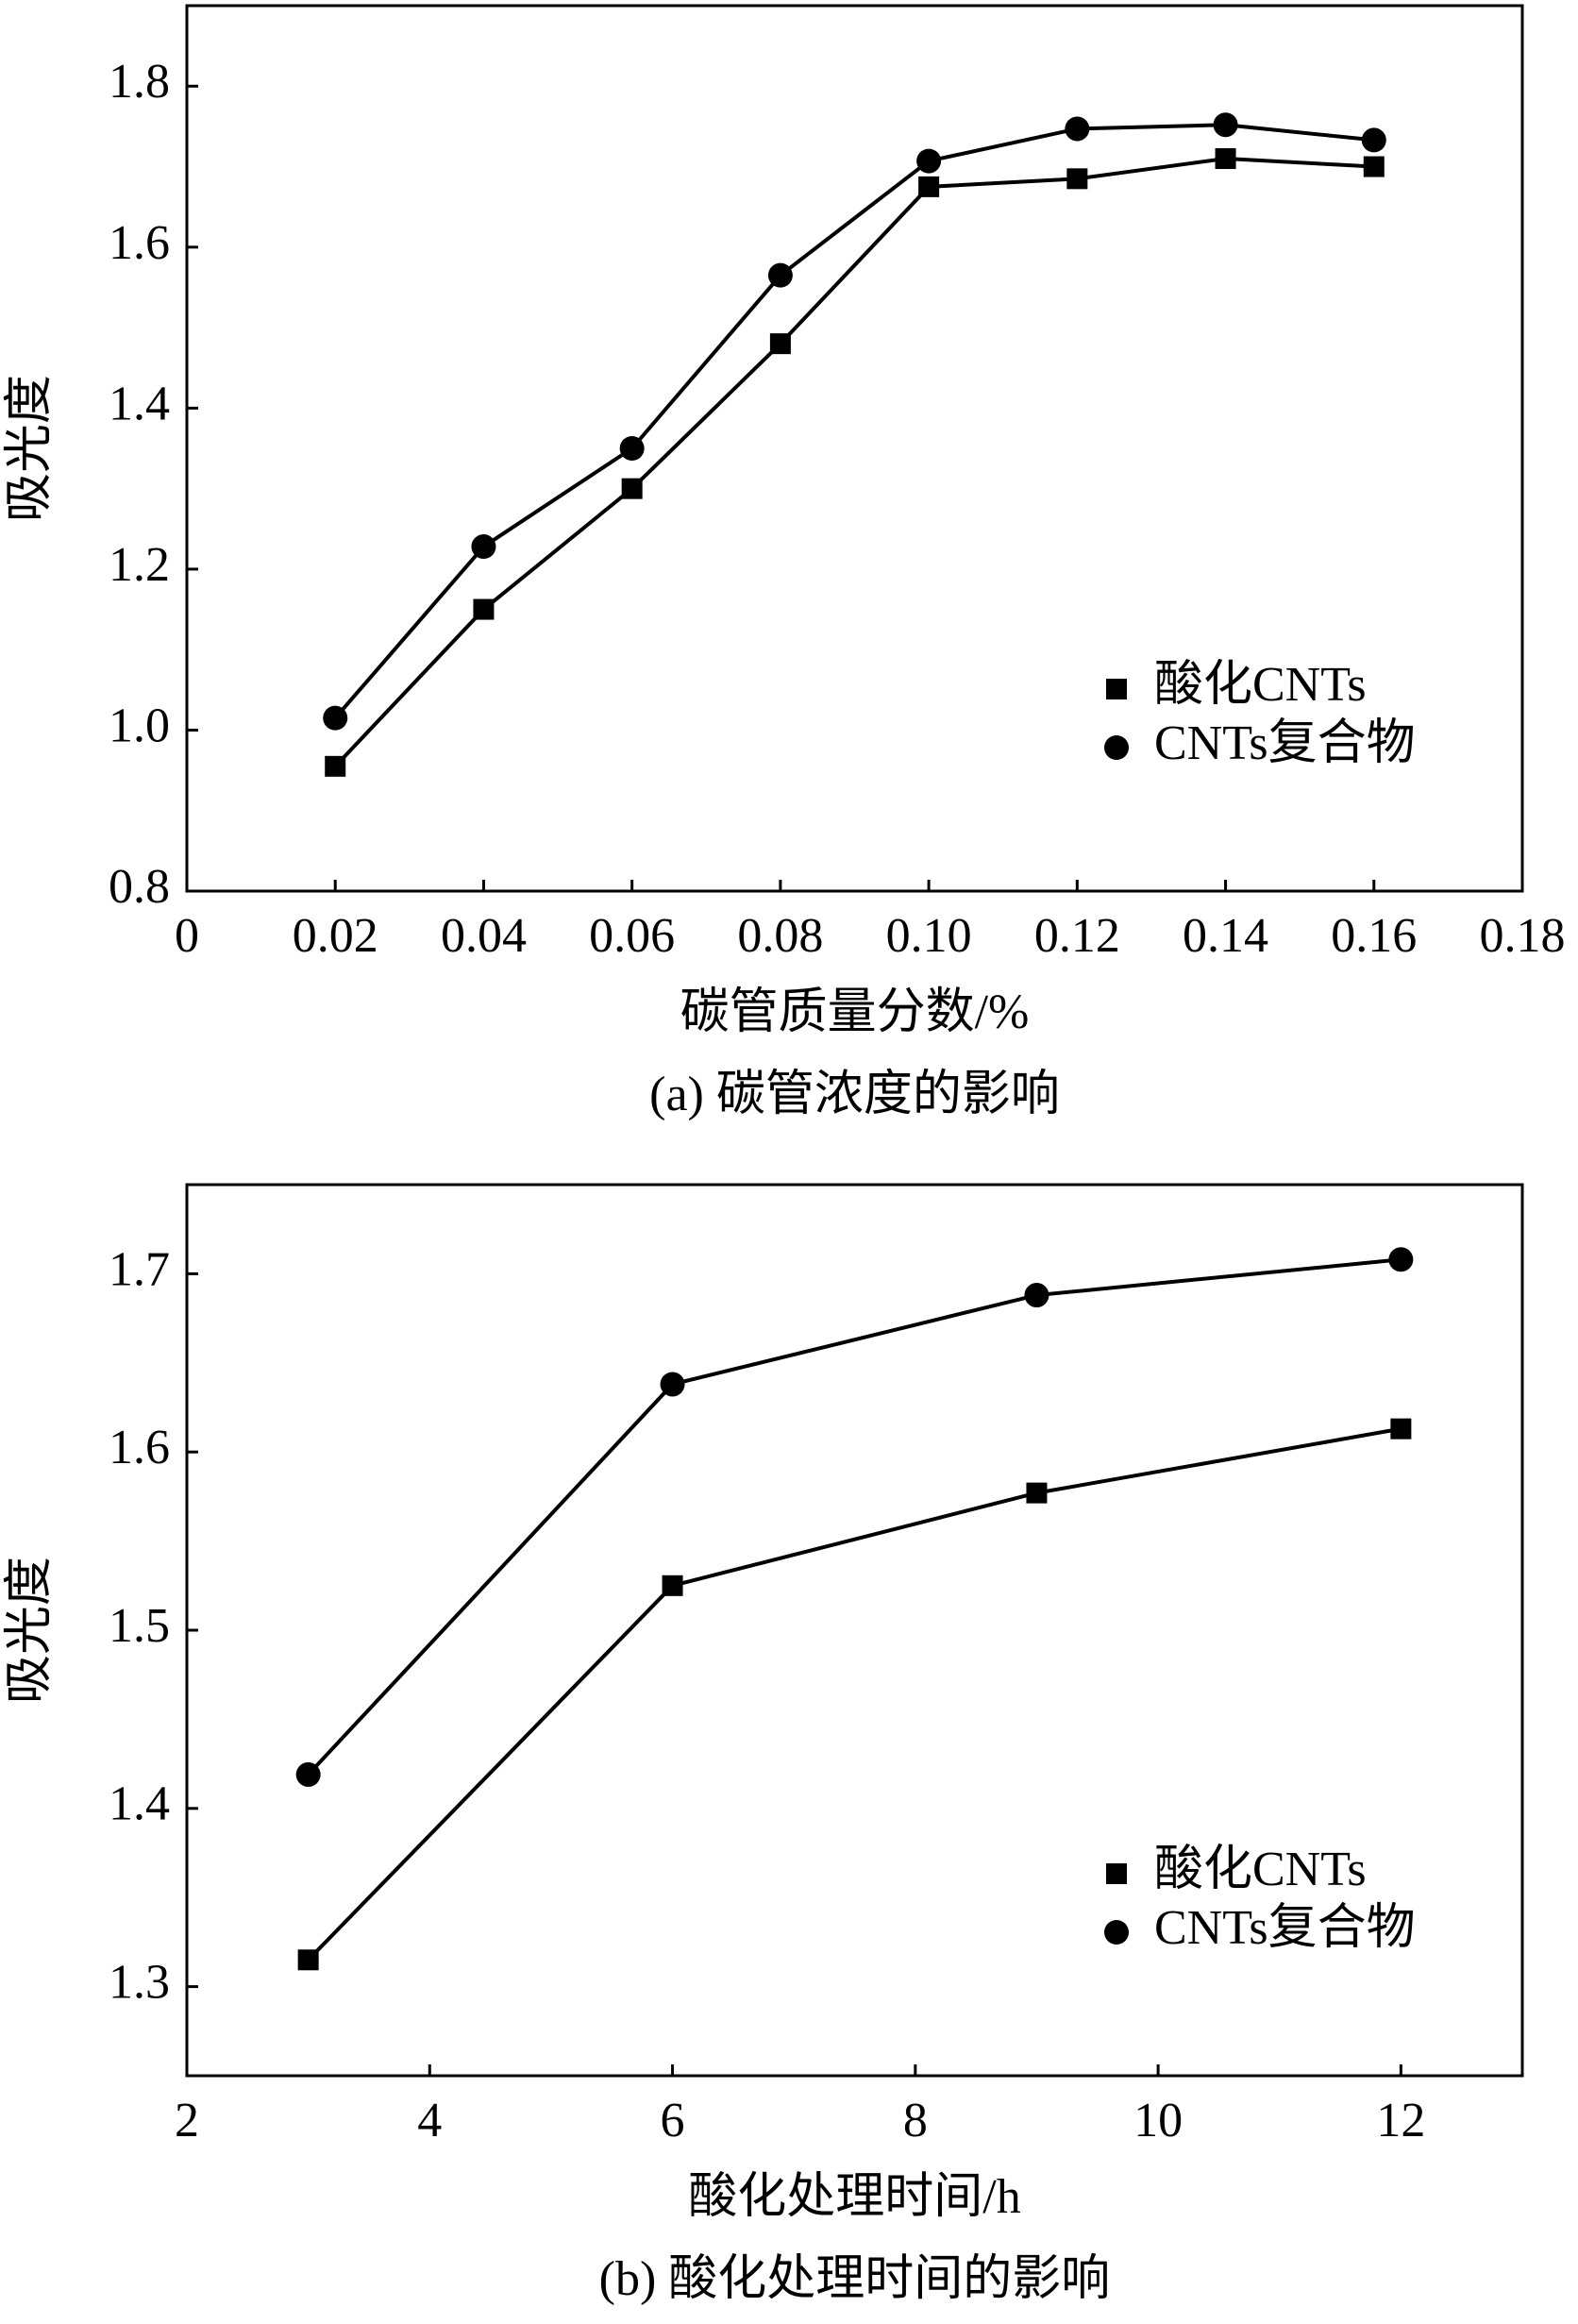  I want to click on x-tick-label: 6, so click(673, 2120).